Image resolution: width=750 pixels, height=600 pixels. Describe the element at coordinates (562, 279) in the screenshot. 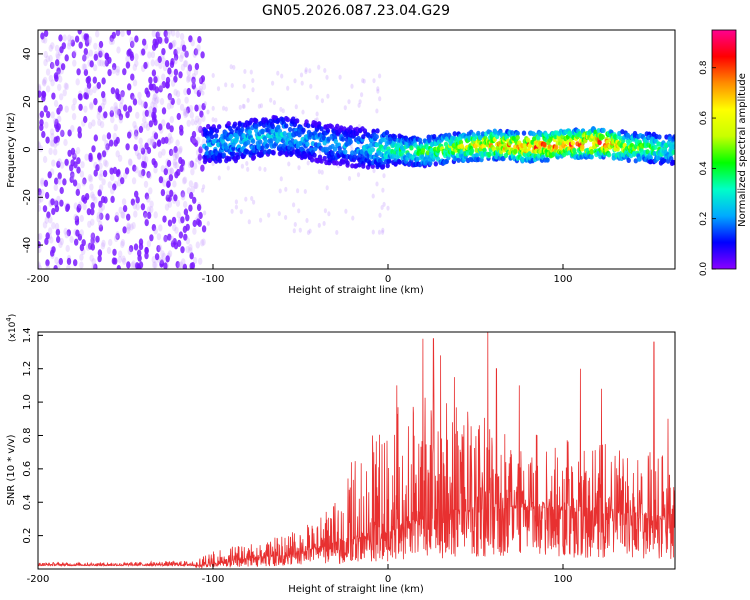

I see `x-tick-label: 100` at that location.